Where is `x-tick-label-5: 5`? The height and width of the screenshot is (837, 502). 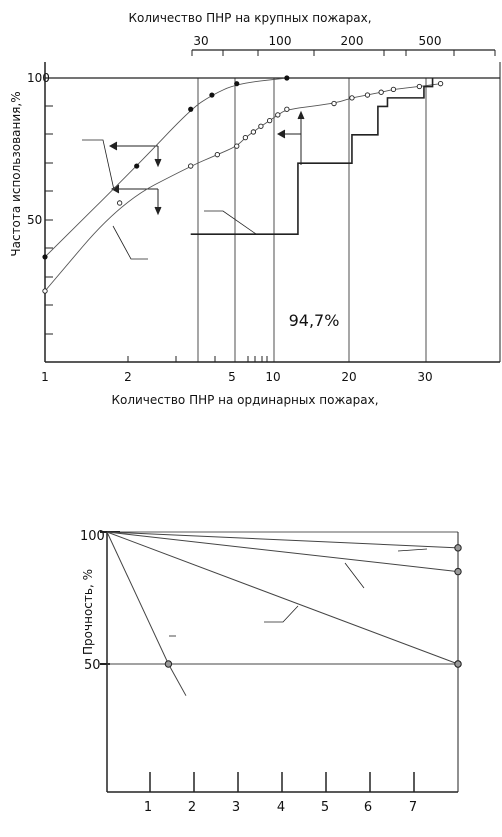 x-tick-label-5: 5 is located at coordinates (232, 377).